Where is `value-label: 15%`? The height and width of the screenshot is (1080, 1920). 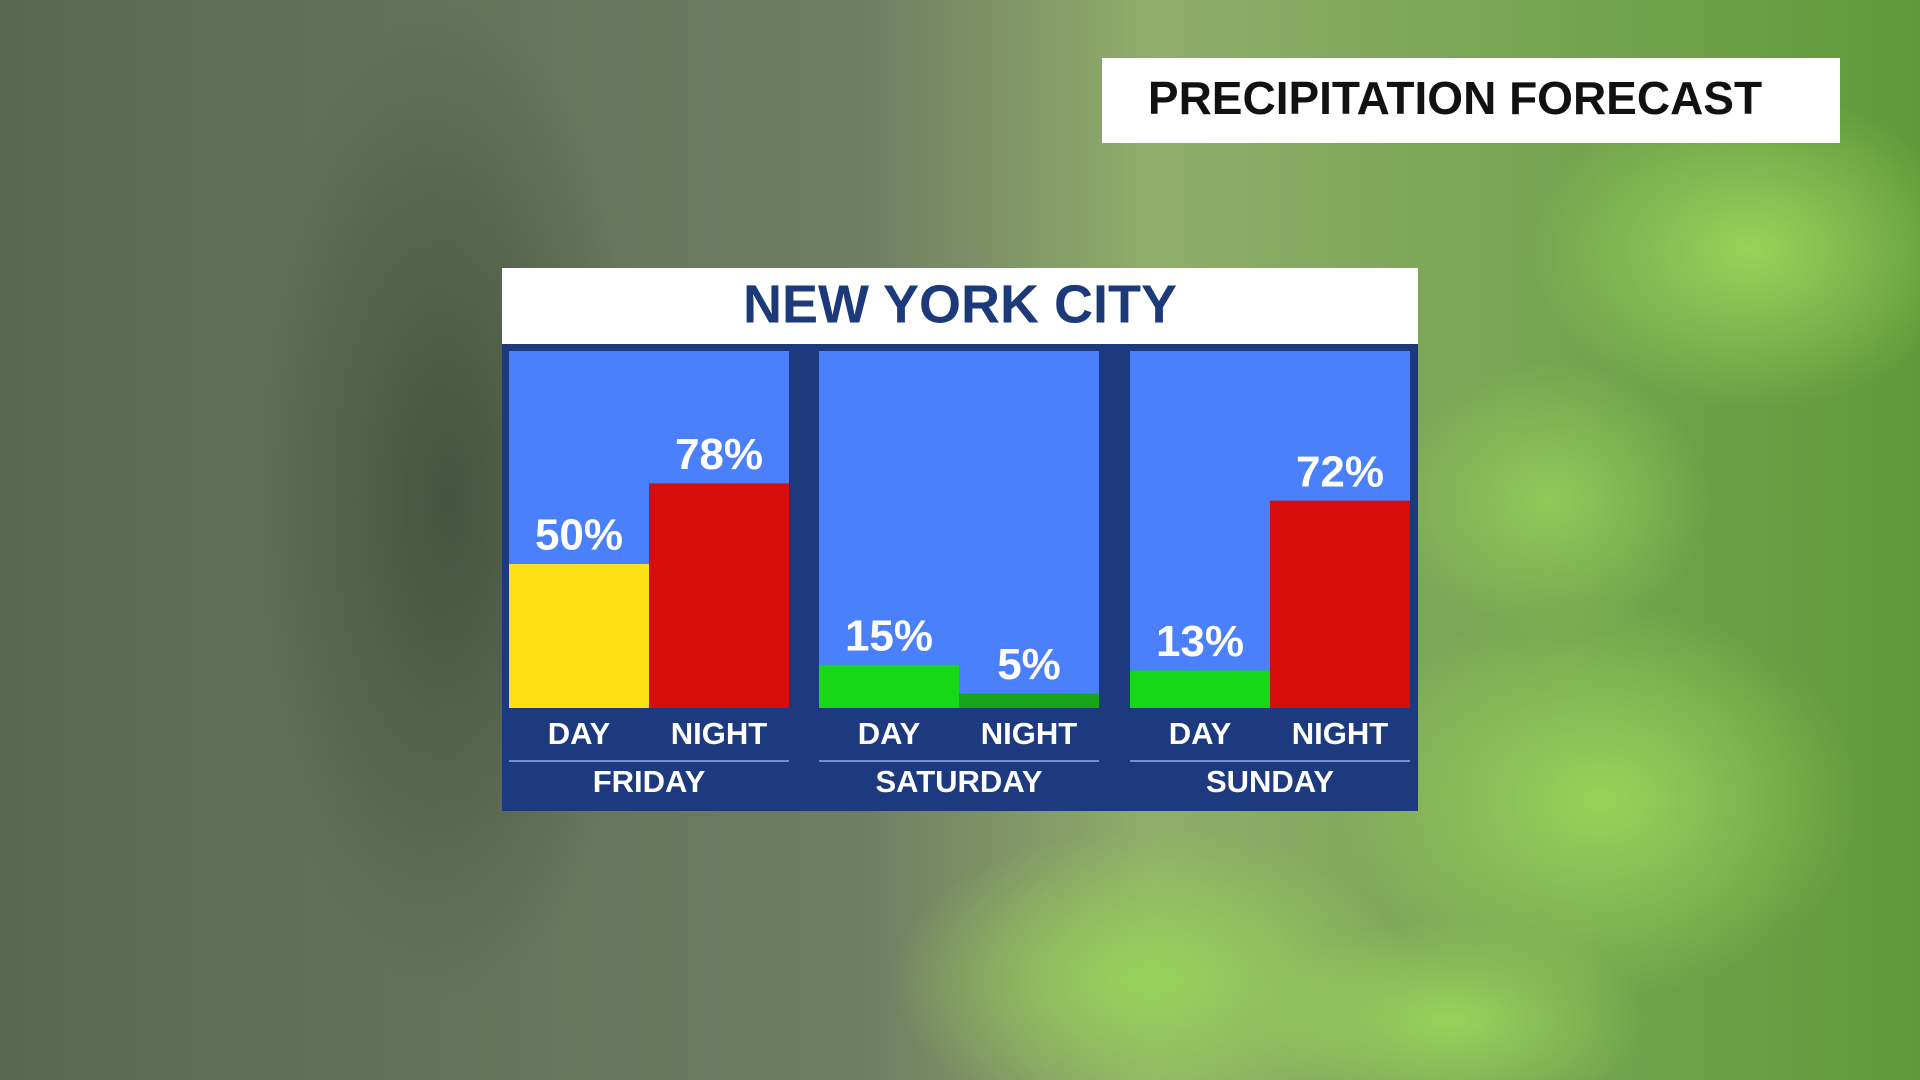 value-label: 15% is located at coordinates (889, 635).